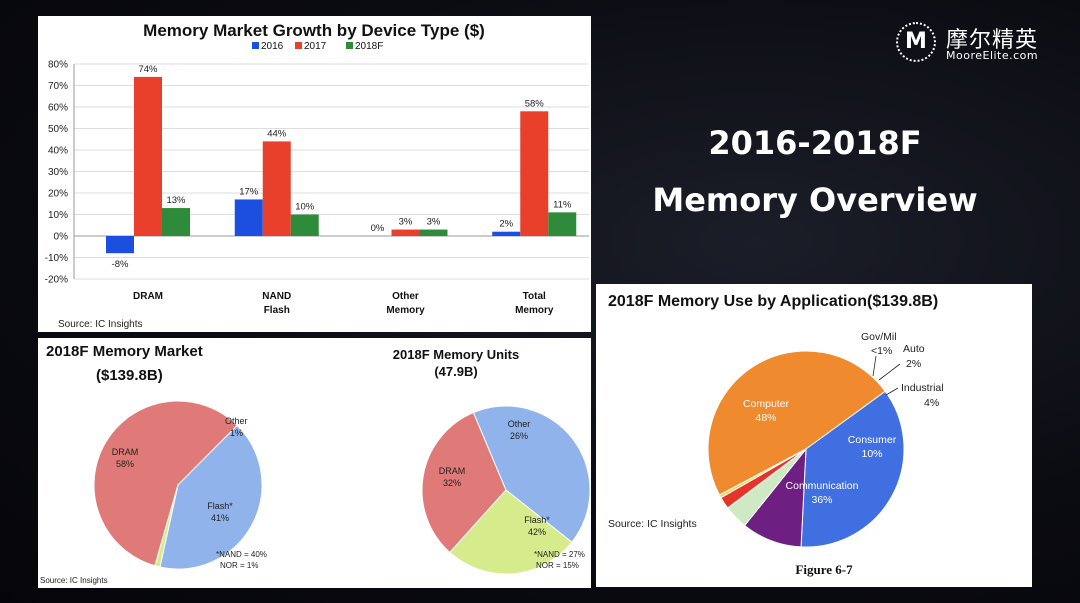 This screenshot has height=603, width=1080. Describe the element at coordinates (992, 55) in the screenshot. I see `logo-english-text: MooreElite.com` at that location.